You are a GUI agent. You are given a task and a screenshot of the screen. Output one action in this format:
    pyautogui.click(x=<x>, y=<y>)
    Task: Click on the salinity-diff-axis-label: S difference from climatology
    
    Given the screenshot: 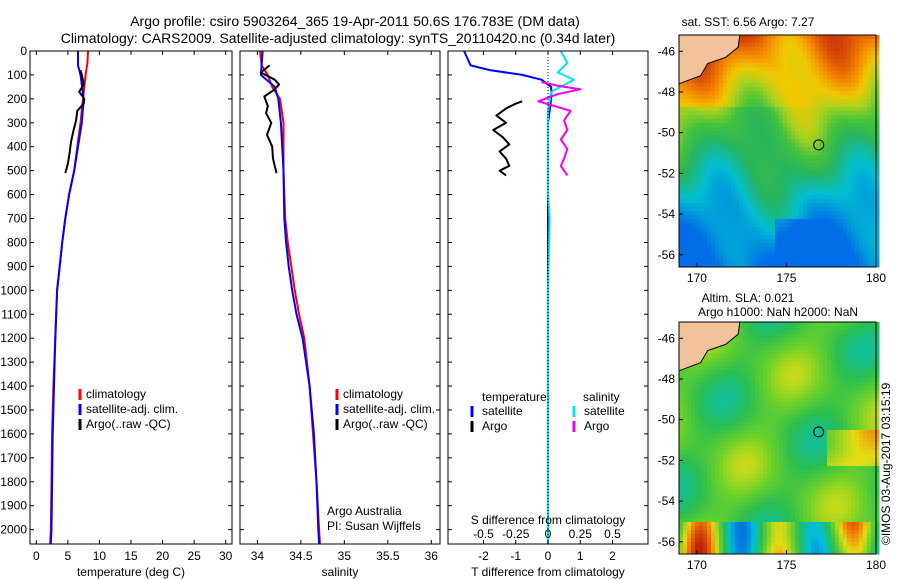 What is the action you would take?
    pyautogui.click(x=548, y=520)
    